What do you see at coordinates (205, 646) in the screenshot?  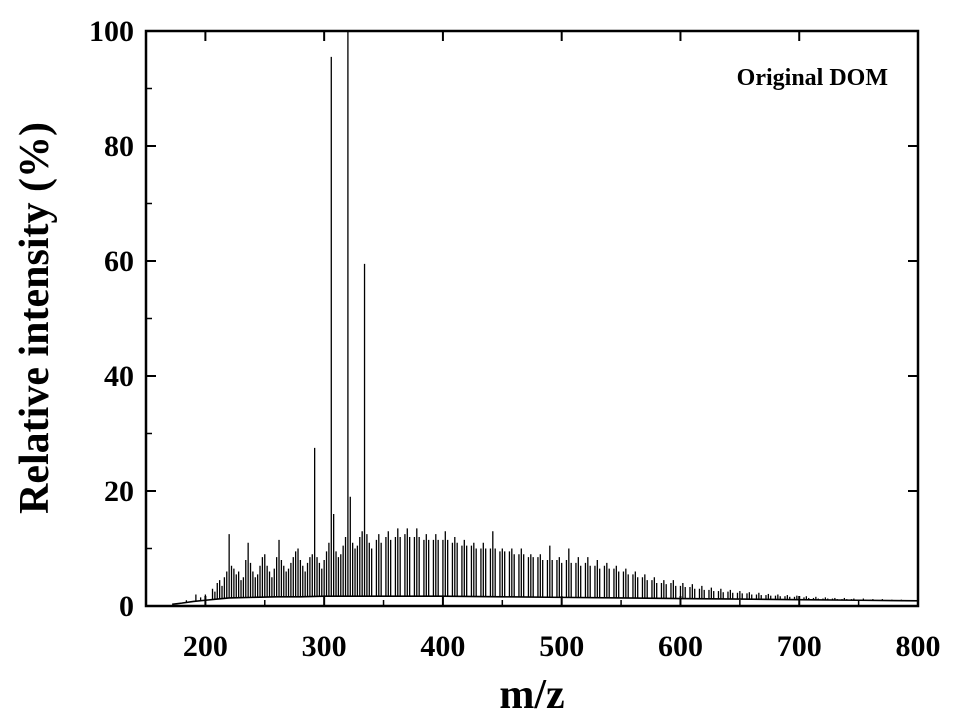 I see `x-tick-label: 200` at bounding box center [205, 646].